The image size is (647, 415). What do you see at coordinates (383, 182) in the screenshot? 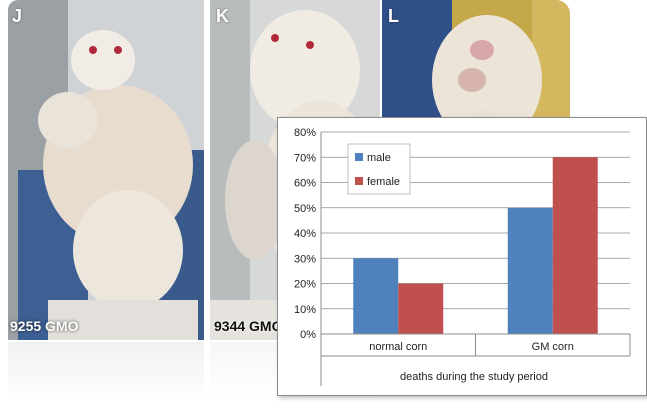
I see `legend-label-female: female` at bounding box center [383, 182].